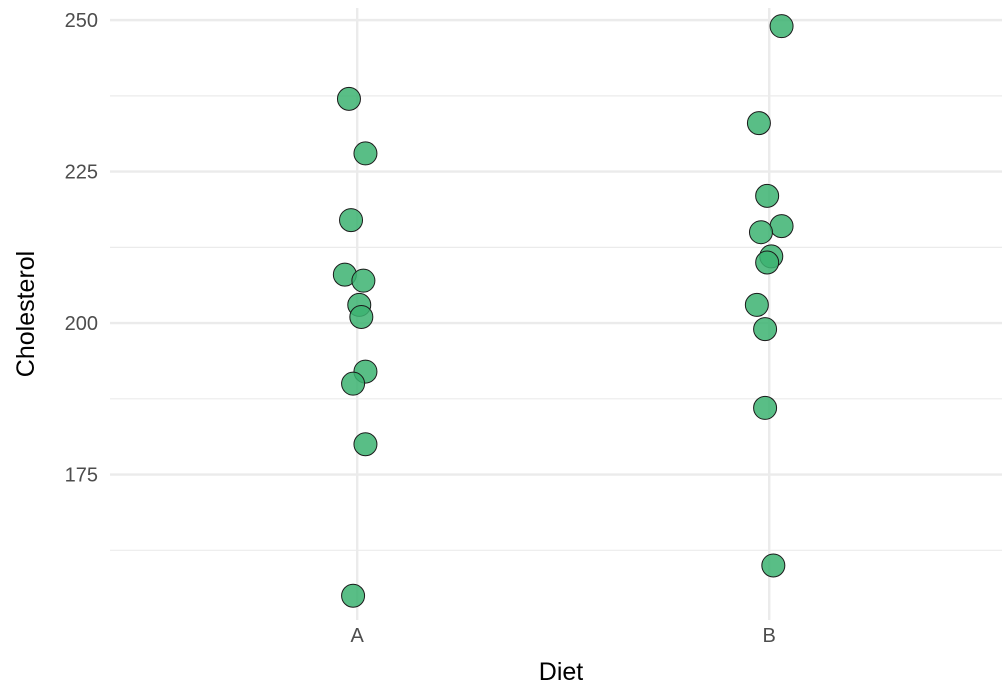  Describe the element at coordinates (769, 636) in the screenshot. I see `x-tick-label: B` at that location.